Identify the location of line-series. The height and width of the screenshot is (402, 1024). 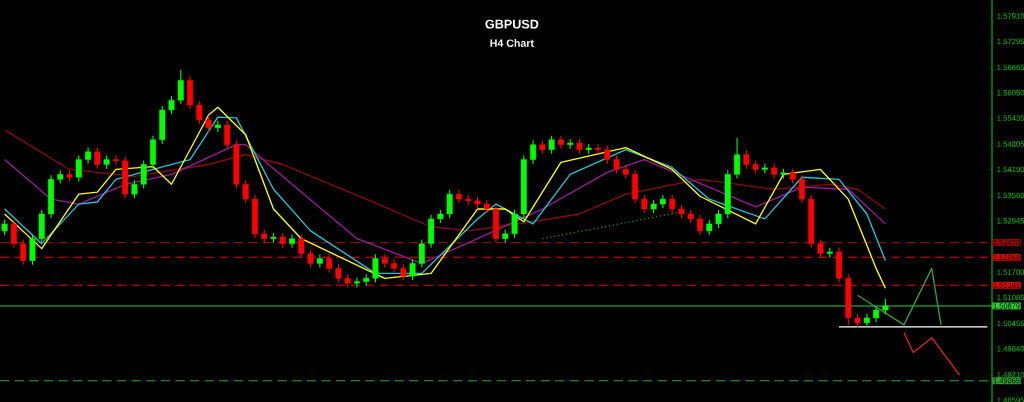
(932, 354).